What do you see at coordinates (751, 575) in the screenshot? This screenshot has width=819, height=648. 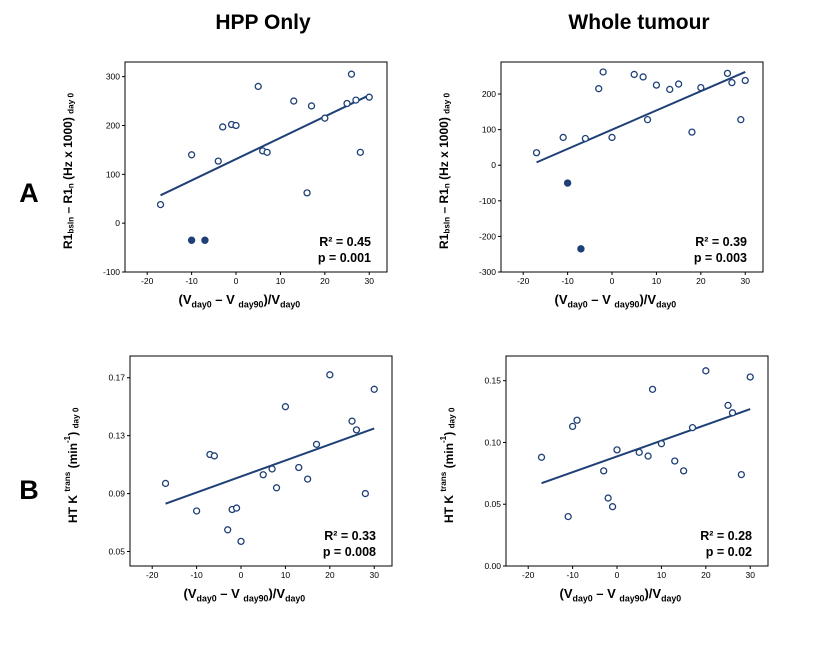 I see `x-tick-label: 30` at bounding box center [751, 575].